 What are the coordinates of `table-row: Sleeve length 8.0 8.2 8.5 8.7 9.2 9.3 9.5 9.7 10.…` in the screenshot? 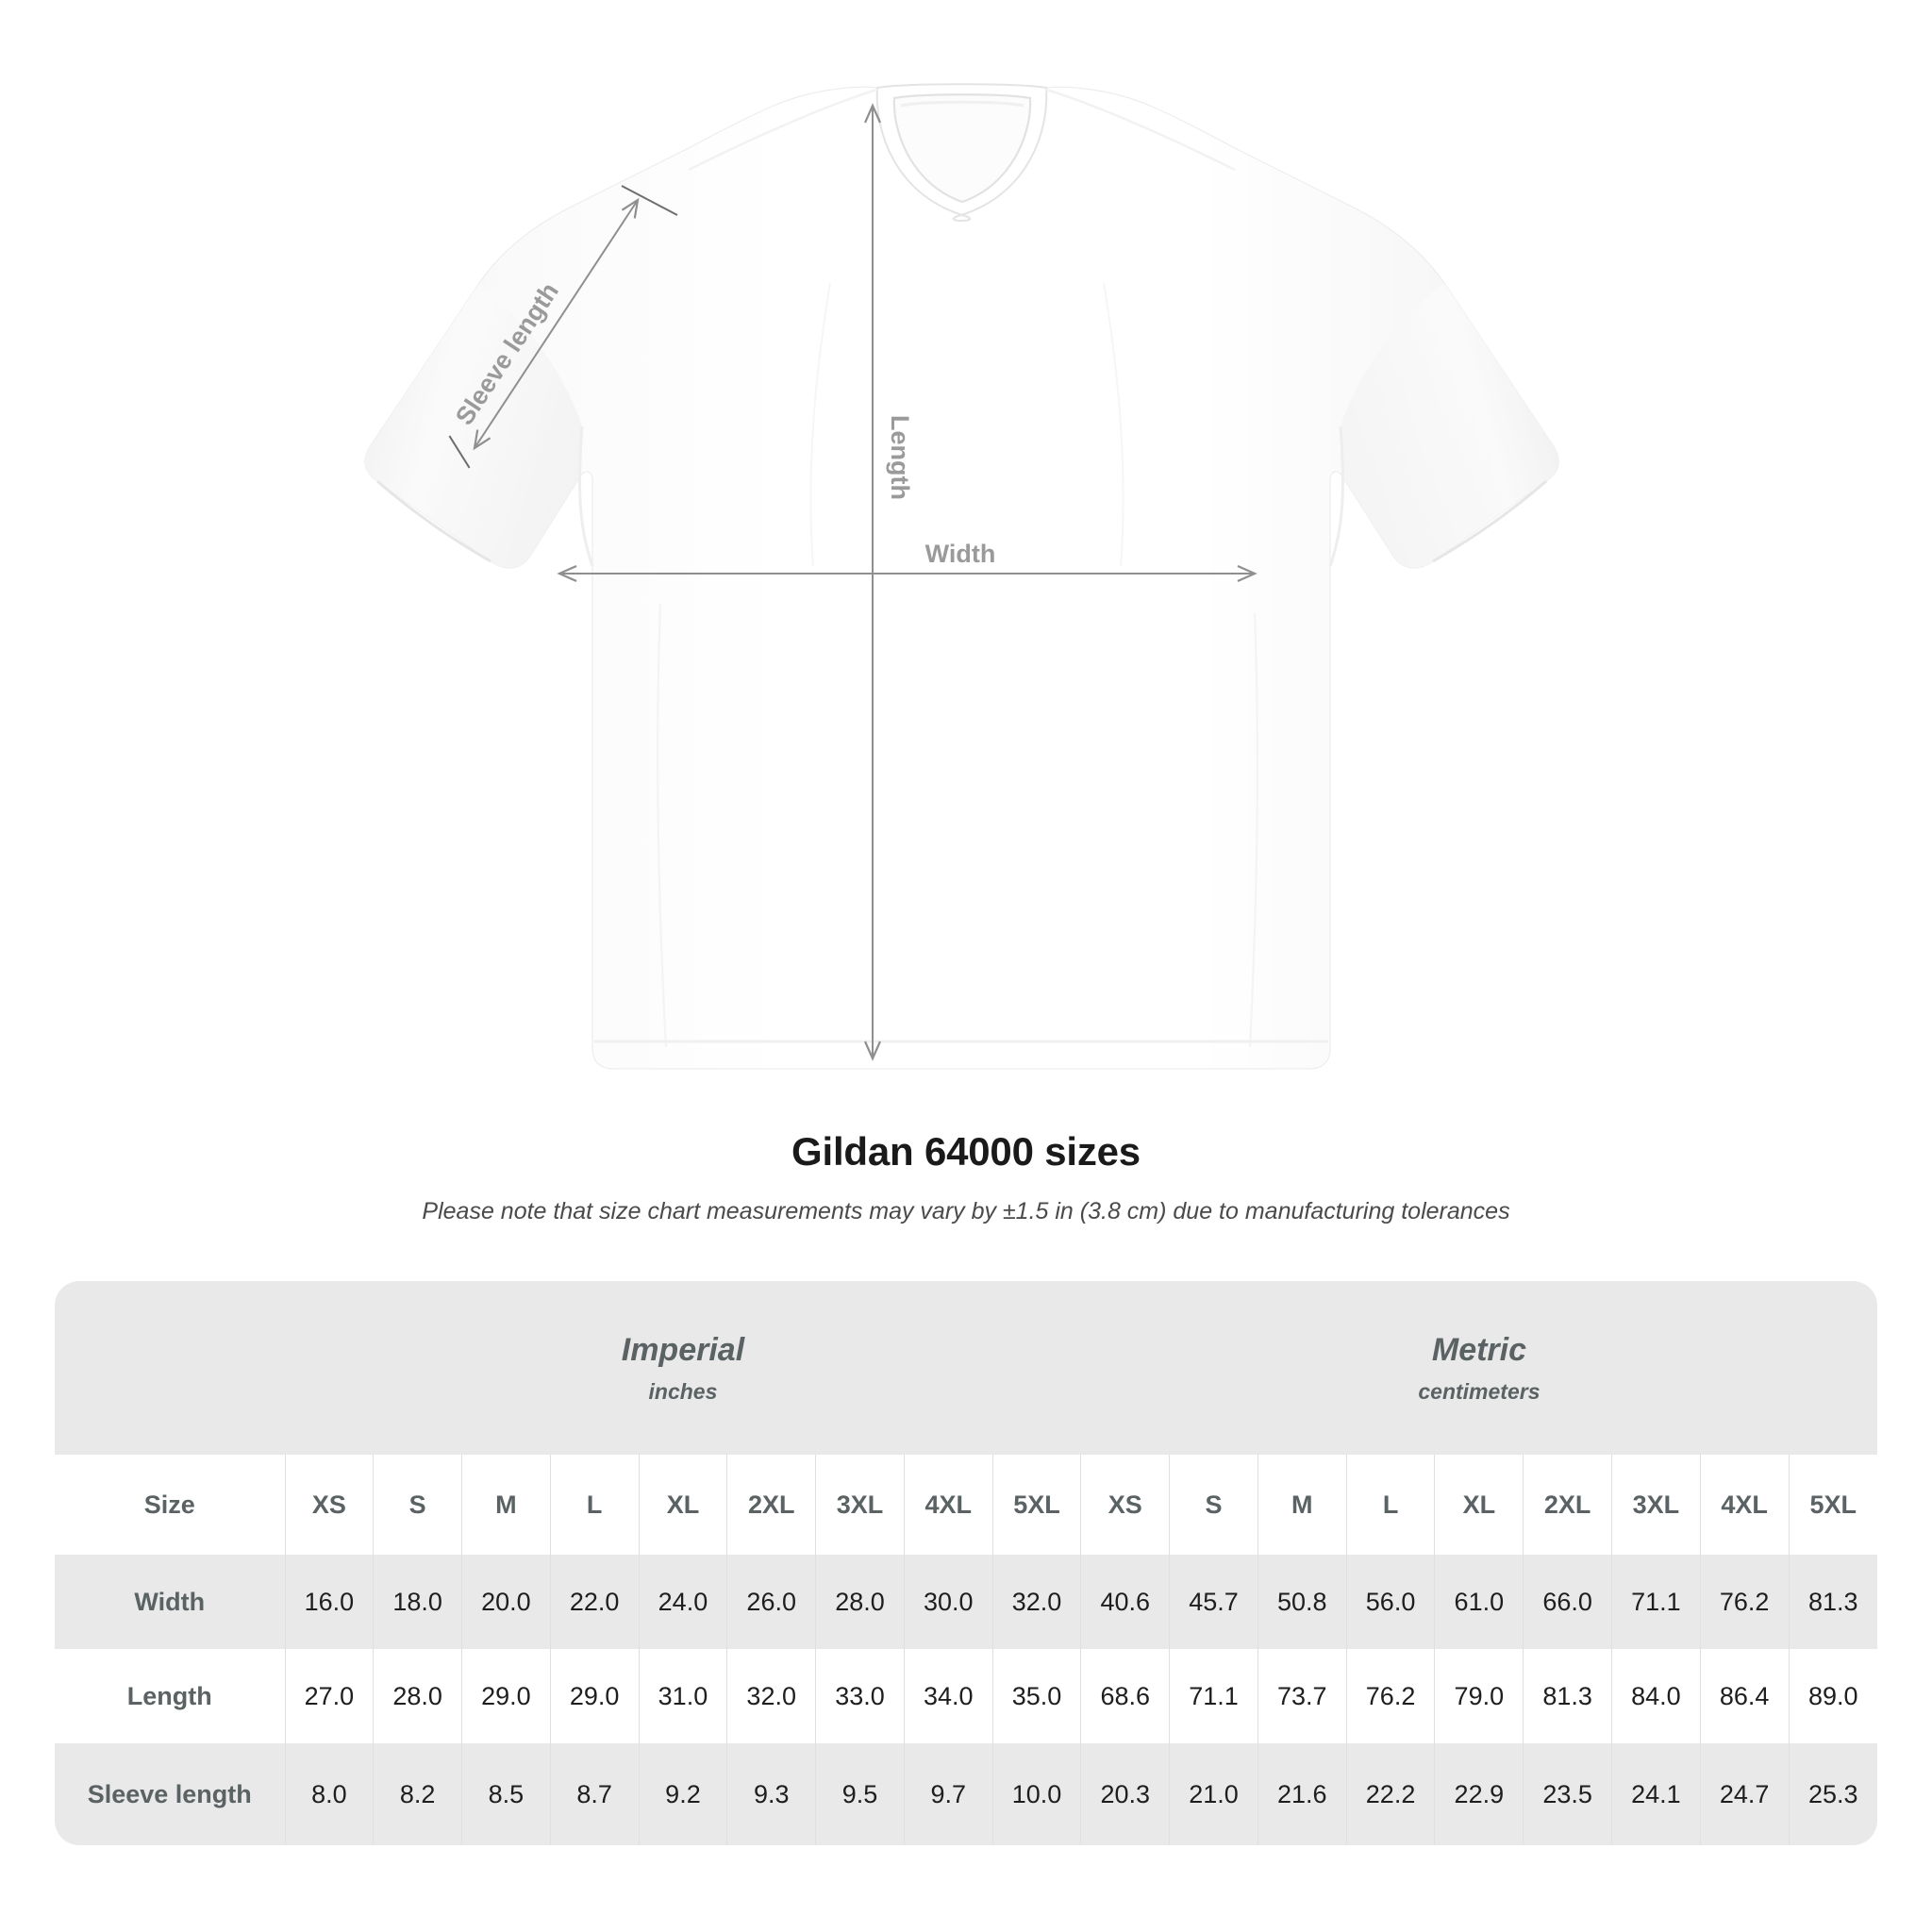 It's located at (966, 1794).